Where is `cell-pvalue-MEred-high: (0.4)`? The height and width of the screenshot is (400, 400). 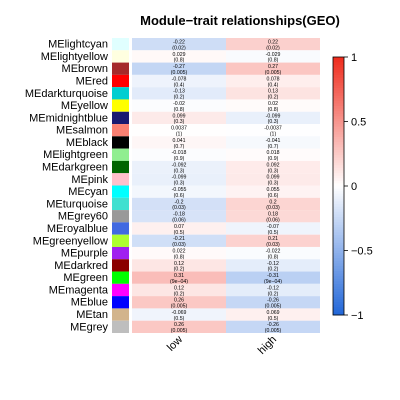
cell-pvalue-MEred-high: (0.4) is located at coordinates (273, 85).